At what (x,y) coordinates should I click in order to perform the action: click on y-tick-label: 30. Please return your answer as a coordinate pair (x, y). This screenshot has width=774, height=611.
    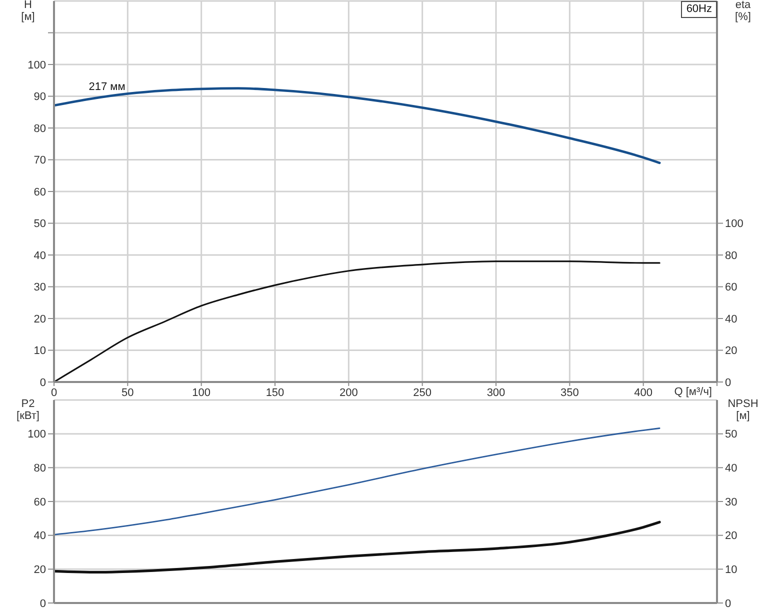
    Looking at the image, I should click on (40, 288).